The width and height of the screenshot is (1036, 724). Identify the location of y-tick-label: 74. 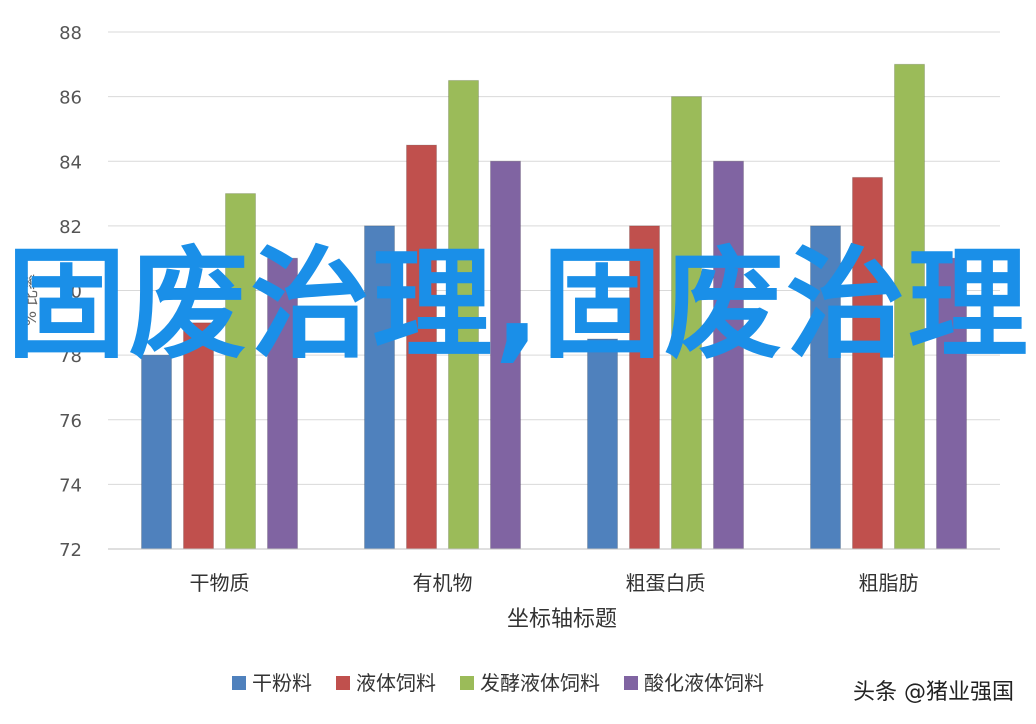
(70, 485).